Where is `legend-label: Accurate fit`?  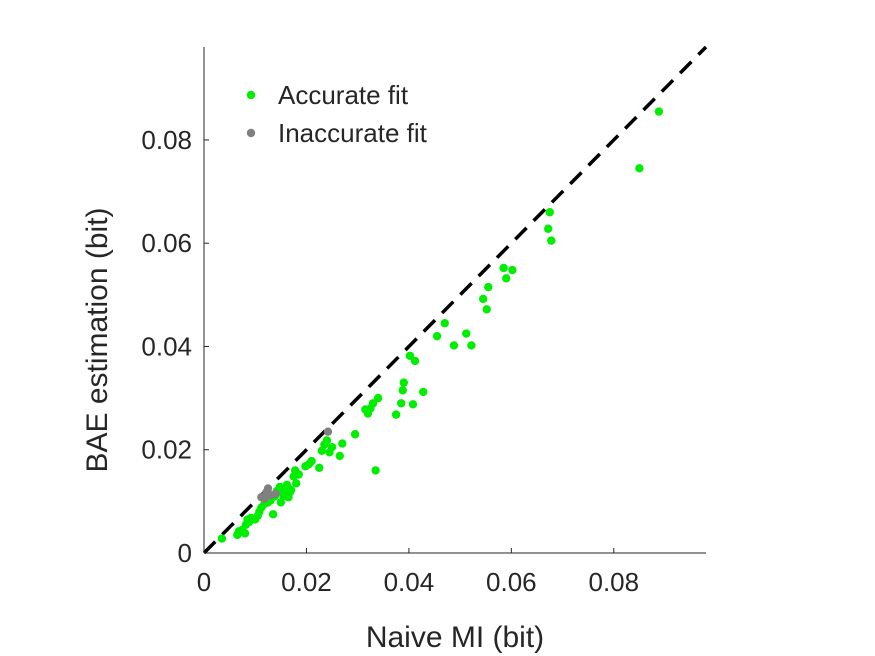 legend-label: Accurate fit is located at coordinates (343, 95).